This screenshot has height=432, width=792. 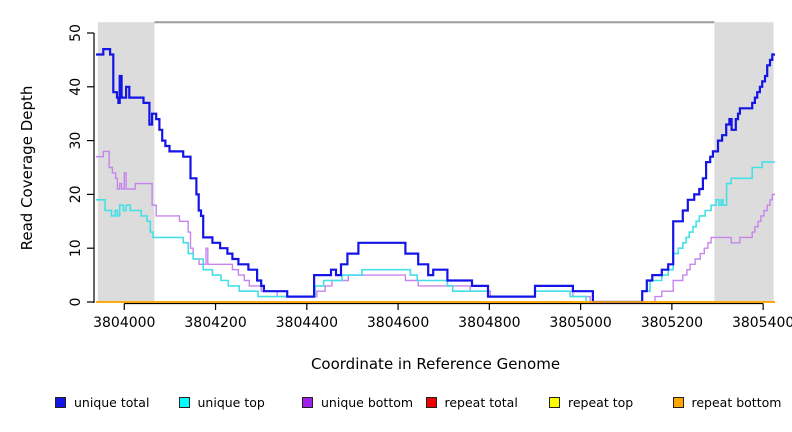 What do you see at coordinates (762, 323) in the screenshot?
I see `x-tick-label: 3805400` at bounding box center [762, 323].